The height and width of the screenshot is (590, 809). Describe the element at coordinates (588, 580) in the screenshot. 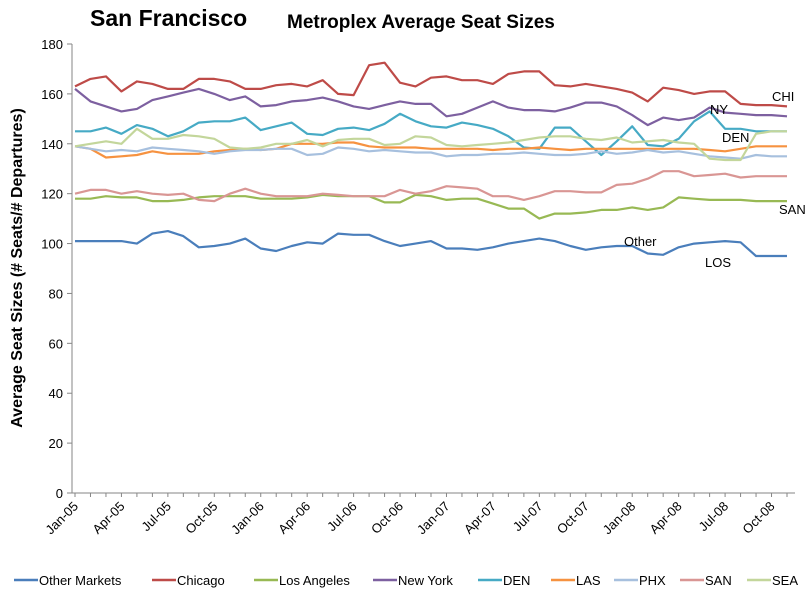

I see `legend-label: LAS` at that location.